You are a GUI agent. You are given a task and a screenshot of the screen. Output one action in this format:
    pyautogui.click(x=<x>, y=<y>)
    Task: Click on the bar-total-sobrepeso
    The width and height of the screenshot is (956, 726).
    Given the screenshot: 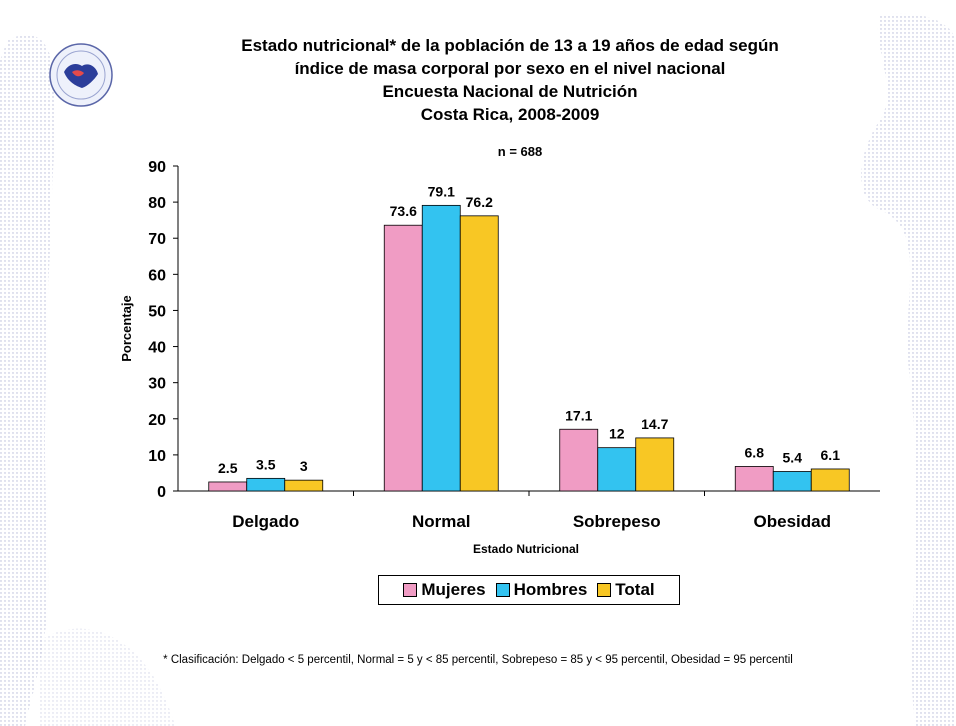 What is the action you would take?
    pyautogui.click(x=655, y=464)
    